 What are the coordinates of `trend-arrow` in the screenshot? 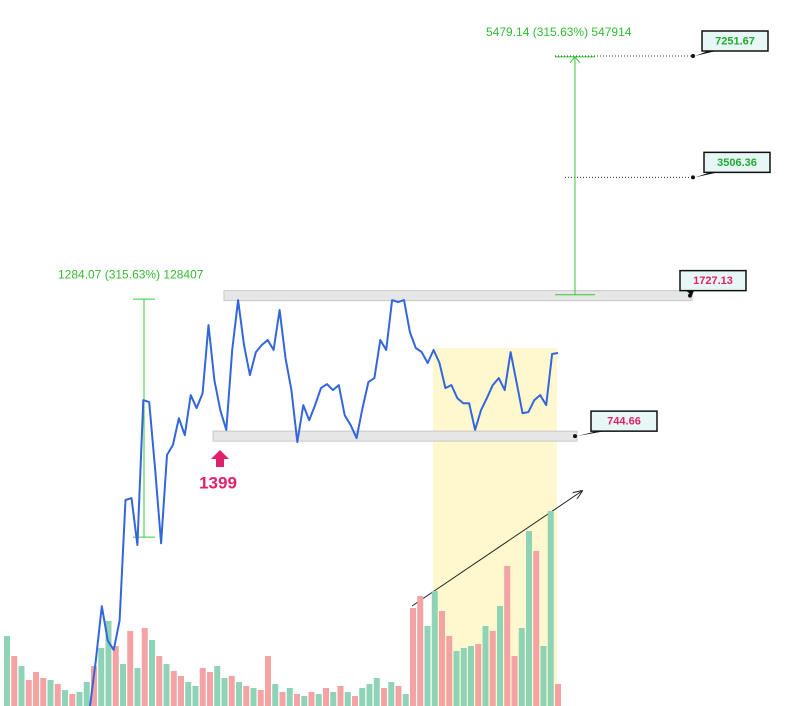 It's located at (496, 549).